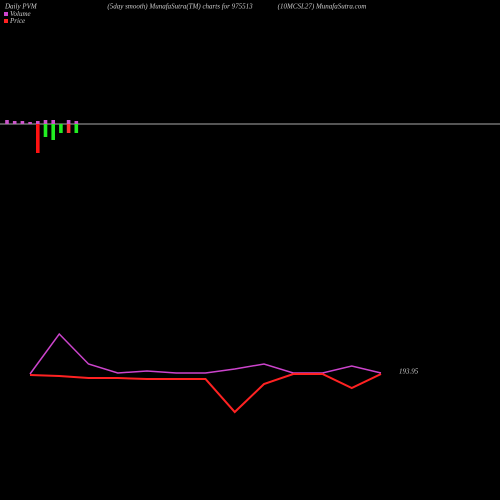 The width and height of the screenshot is (500, 500). I want to click on legend-label: Volume, so click(20, 14).